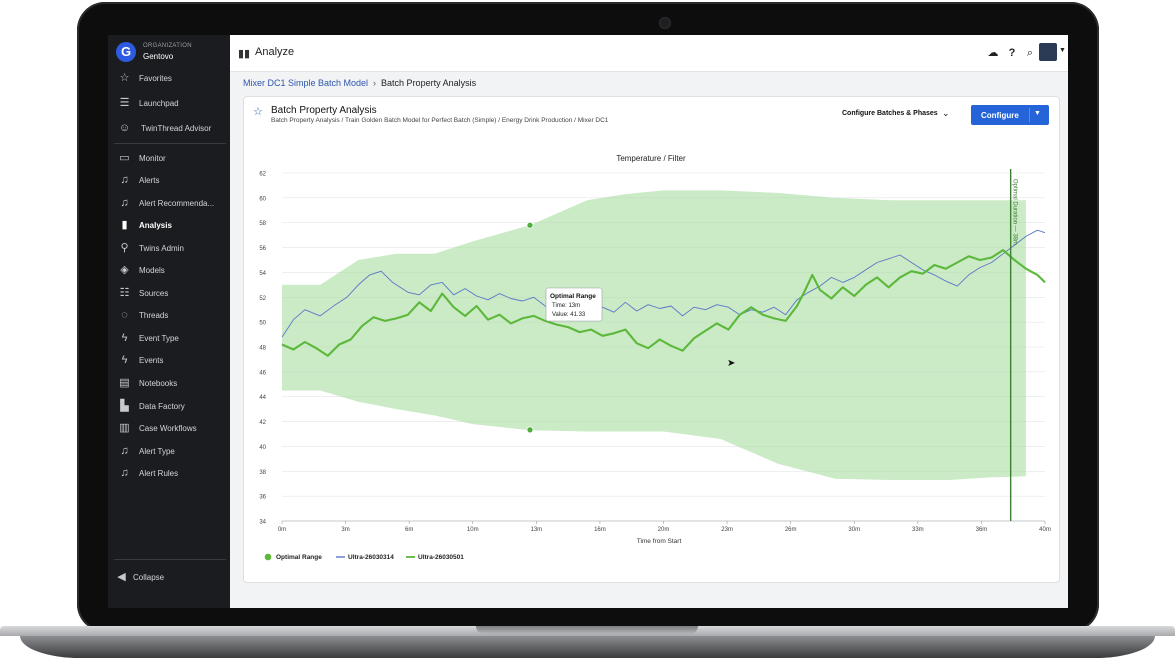  Describe the element at coordinates (258, 112) in the screenshot. I see `favorite-star-icon: ☆` at that location.